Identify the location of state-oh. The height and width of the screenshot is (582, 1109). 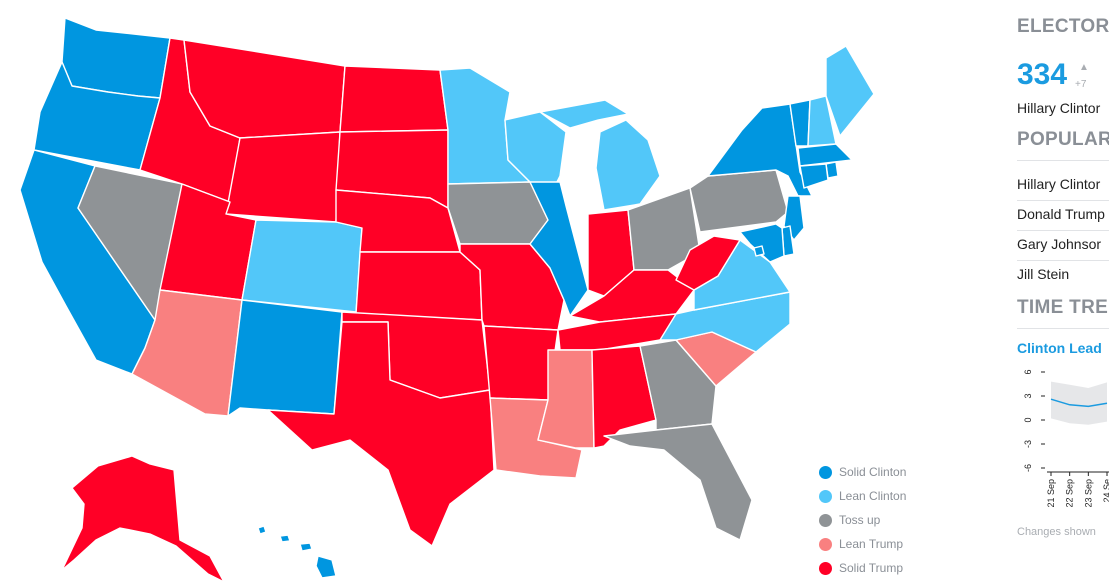
(664, 229).